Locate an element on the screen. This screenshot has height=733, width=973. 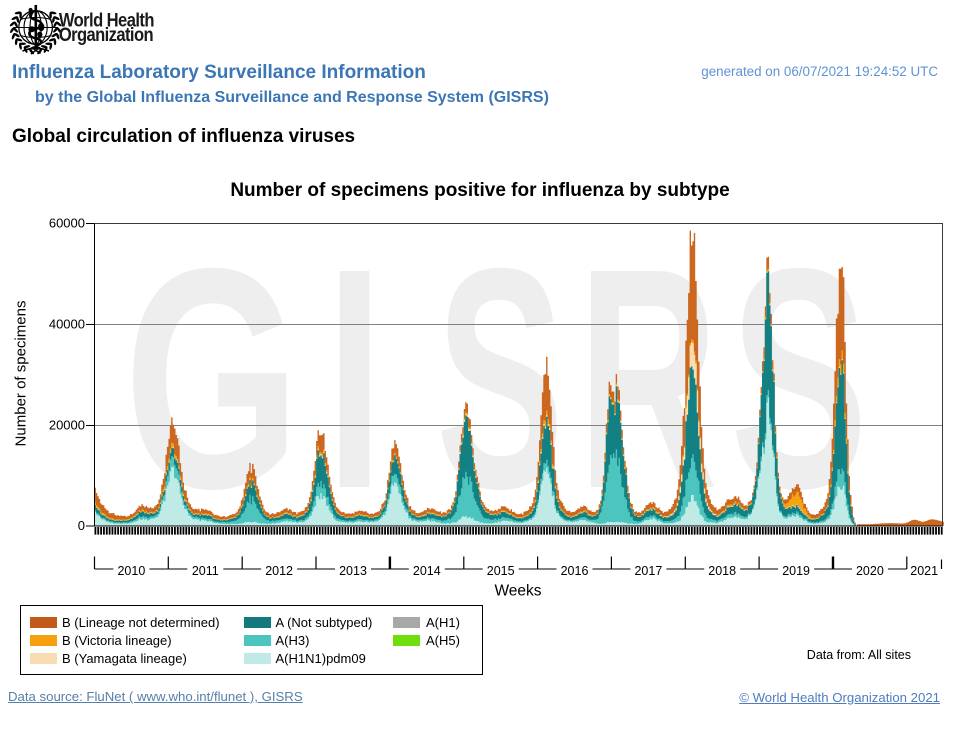
svg-text: Organization is located at coordinates (106, 35).